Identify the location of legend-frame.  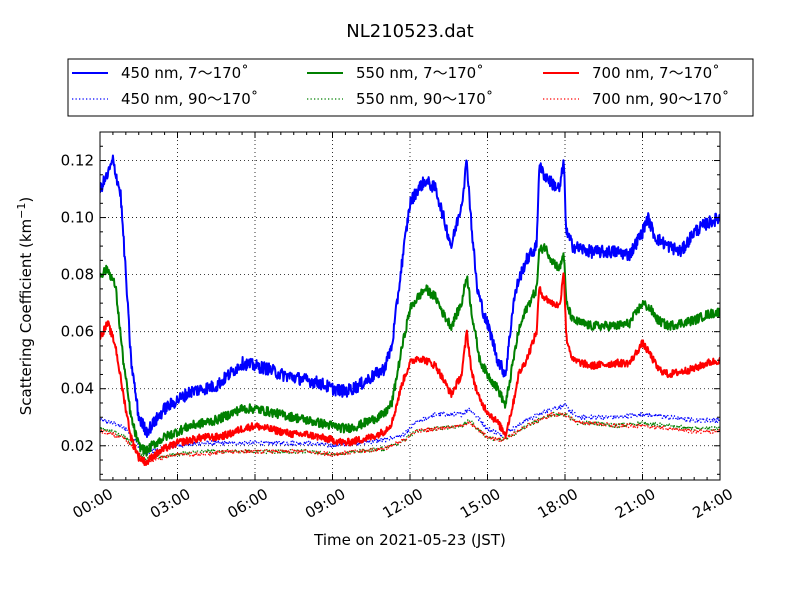
(410, 87).